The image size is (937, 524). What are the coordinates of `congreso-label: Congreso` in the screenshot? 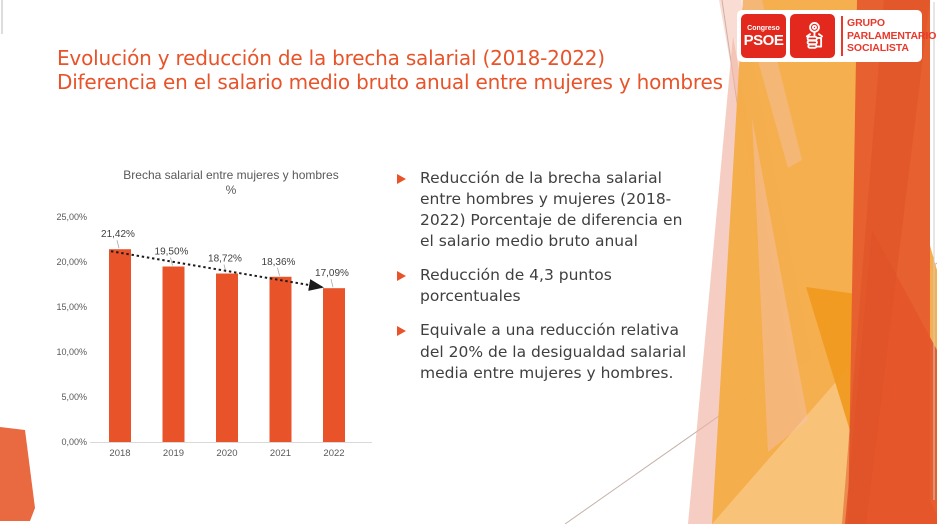 It's located at (763, 28).